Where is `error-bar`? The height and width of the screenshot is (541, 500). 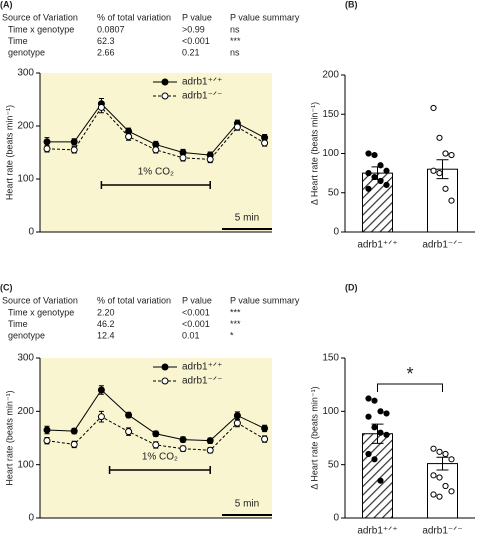 error-bar is located at coordinates (442, 169).